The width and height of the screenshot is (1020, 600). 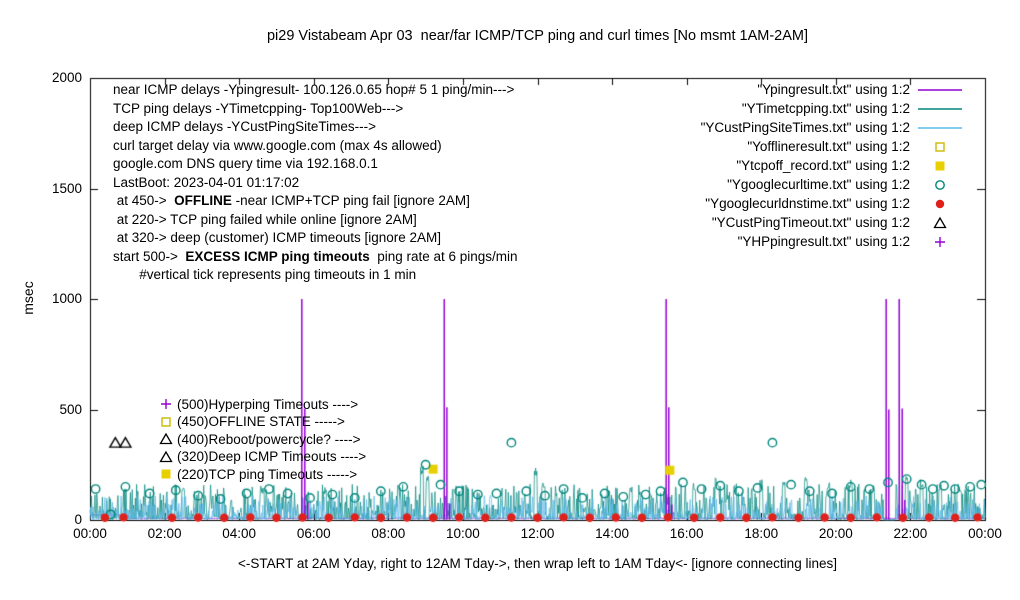 What do you see at coordinates (805, 127) in the screenshot?
I see `legend-label: "YCustPingSiteTimes.txt" using 1:2` at bounding box center [805, 127].